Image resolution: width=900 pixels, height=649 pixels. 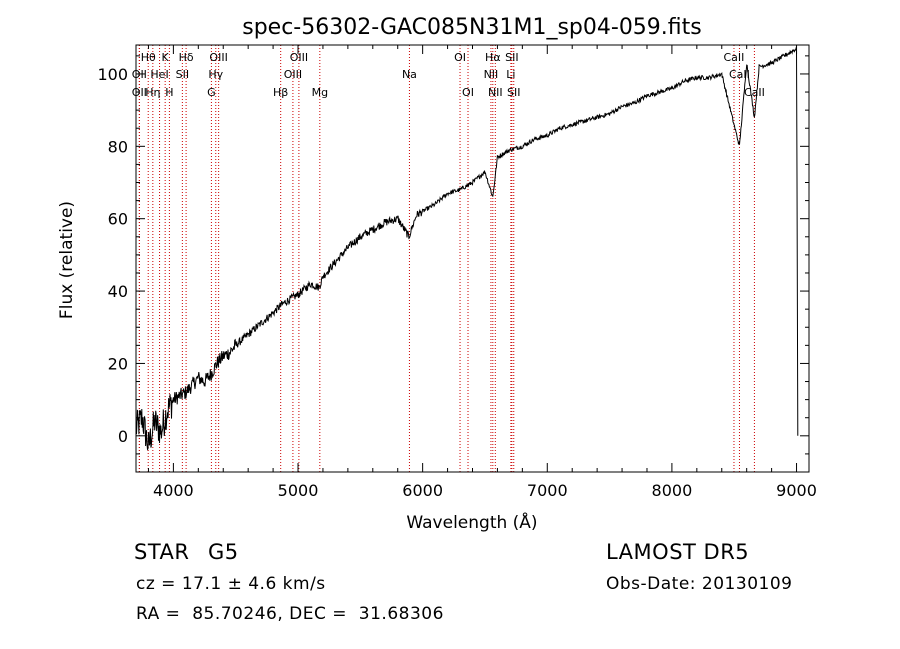 I want to click on x-tick-label: 7000, so click(x=547, y=490).